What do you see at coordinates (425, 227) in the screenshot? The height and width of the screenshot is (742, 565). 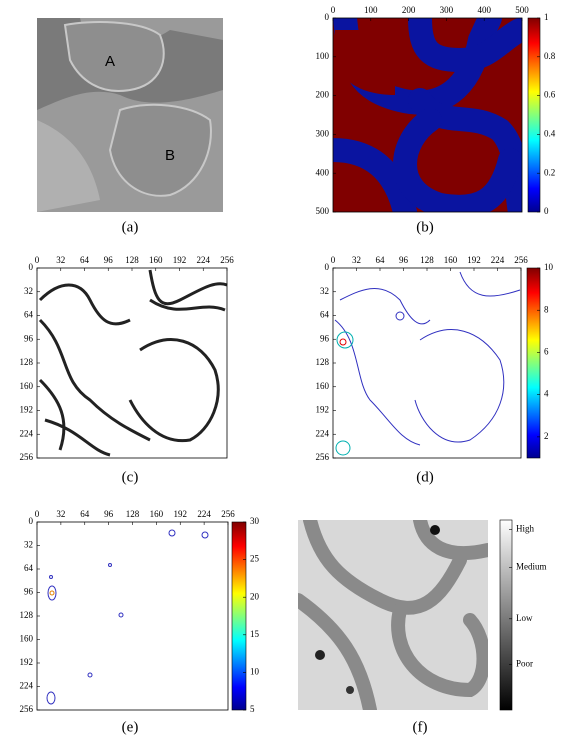 I see `caption: (b)` at bounding box center [425, 227].